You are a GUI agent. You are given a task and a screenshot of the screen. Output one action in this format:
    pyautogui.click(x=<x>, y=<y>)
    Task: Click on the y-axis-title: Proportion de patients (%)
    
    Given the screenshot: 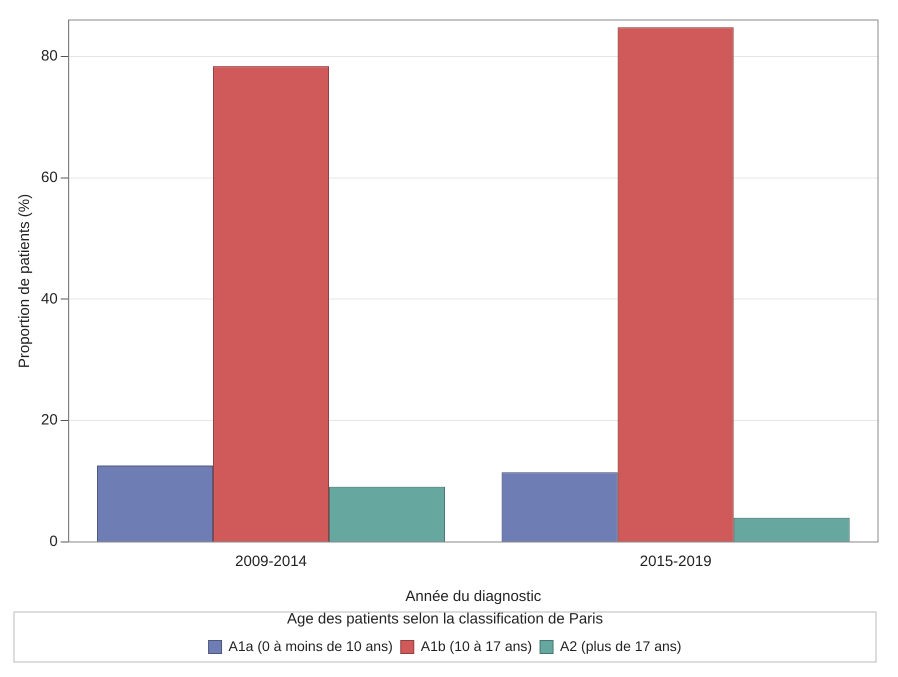 What is the action you would take?
    pyautogui.click(x=25, y=281)
    